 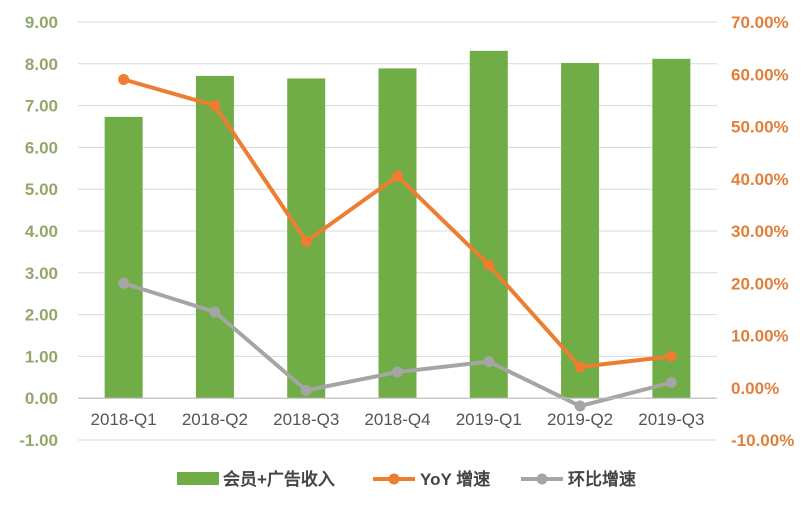 I want to click on legend-item-yoy: YoY 增速, so click(x=431, y=479).